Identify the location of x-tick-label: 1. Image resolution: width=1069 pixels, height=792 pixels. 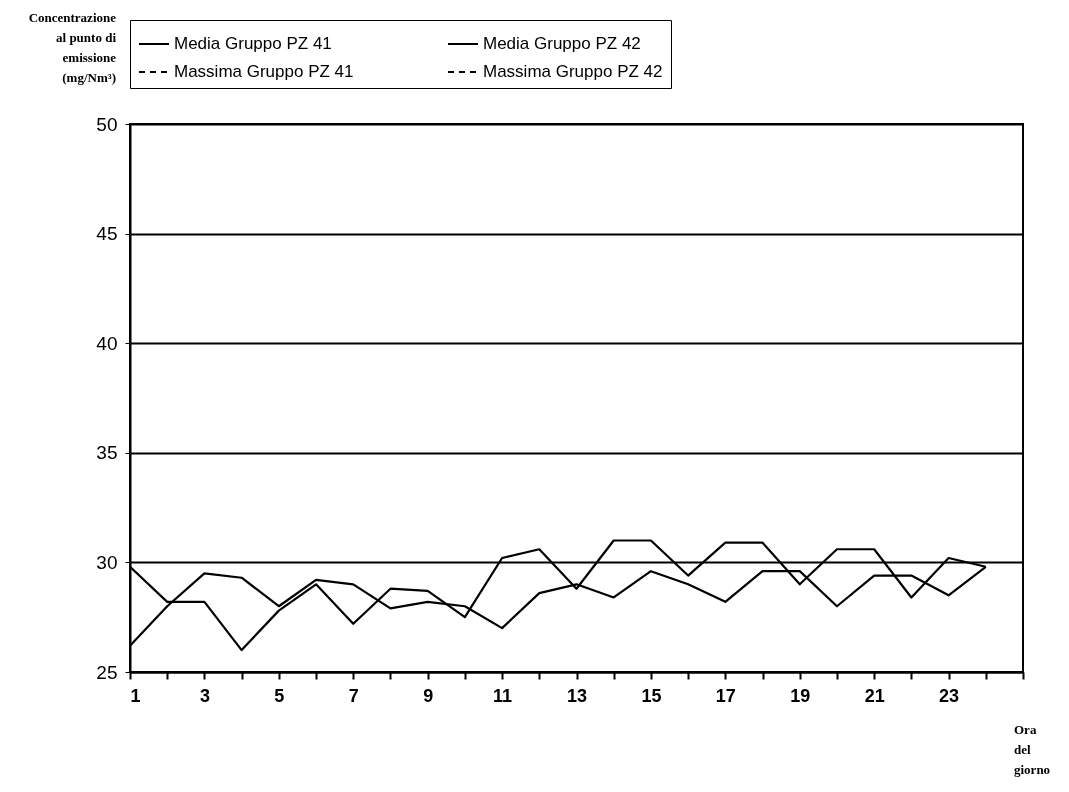
(135, 695).